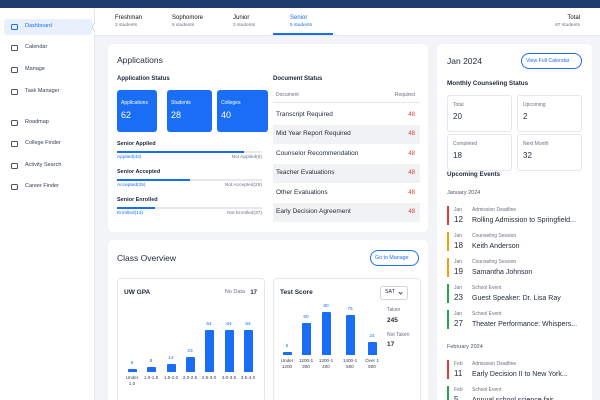 This screenshot has height=400, width=600. Describe the element at coordinates (464, 193) in the screenshot. I see `event-month: January 2024` at that location.